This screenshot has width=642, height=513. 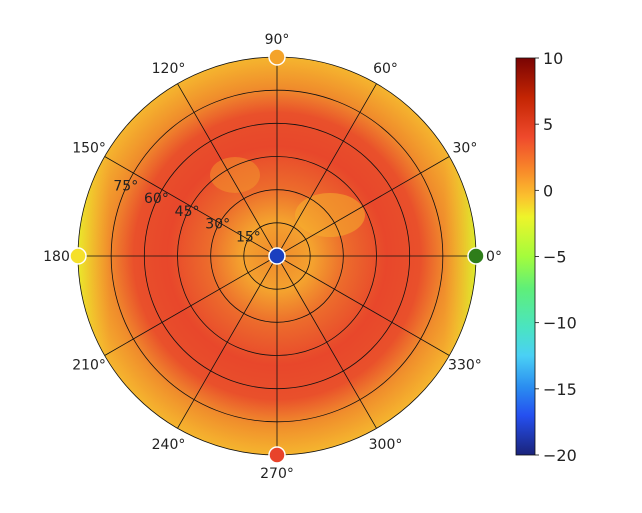 I want to click on angular-tick-label: 120°, so click(x=169, y=69).